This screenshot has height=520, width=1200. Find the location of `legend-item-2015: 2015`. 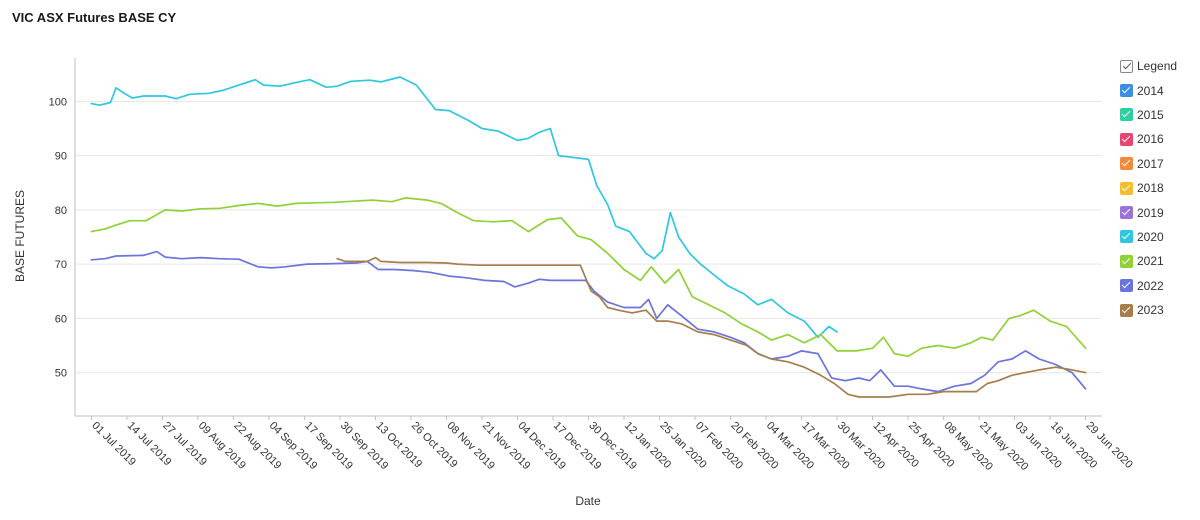

legend-item-2015: 2015 is located at coordinates (1159, 115).